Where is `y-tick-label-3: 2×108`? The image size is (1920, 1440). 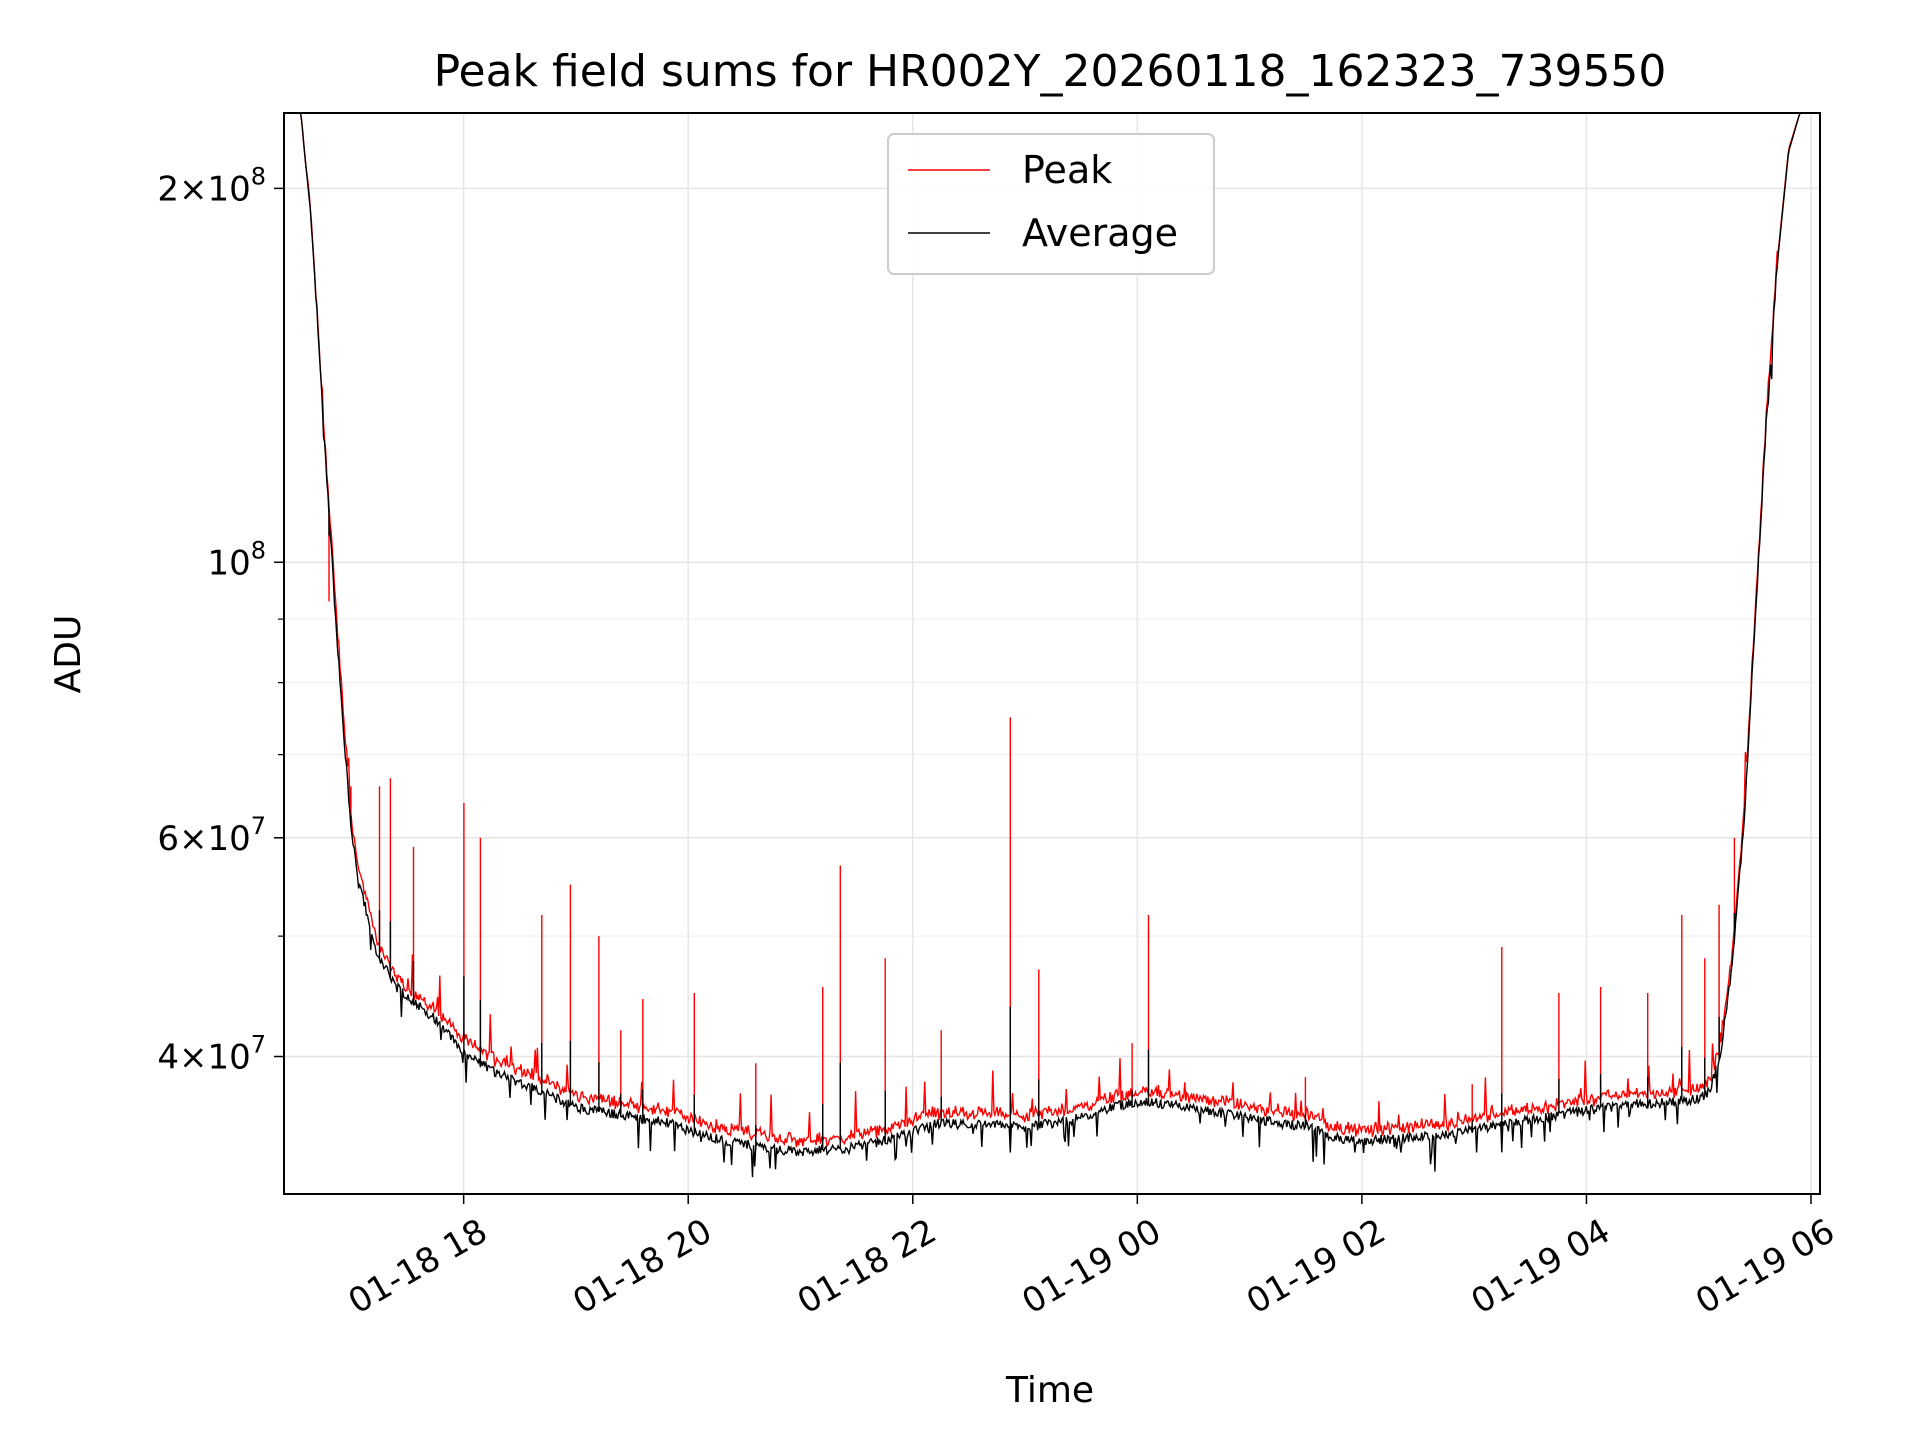
y-tick-label-3: 2×108 is located at coordinates (211, 185).